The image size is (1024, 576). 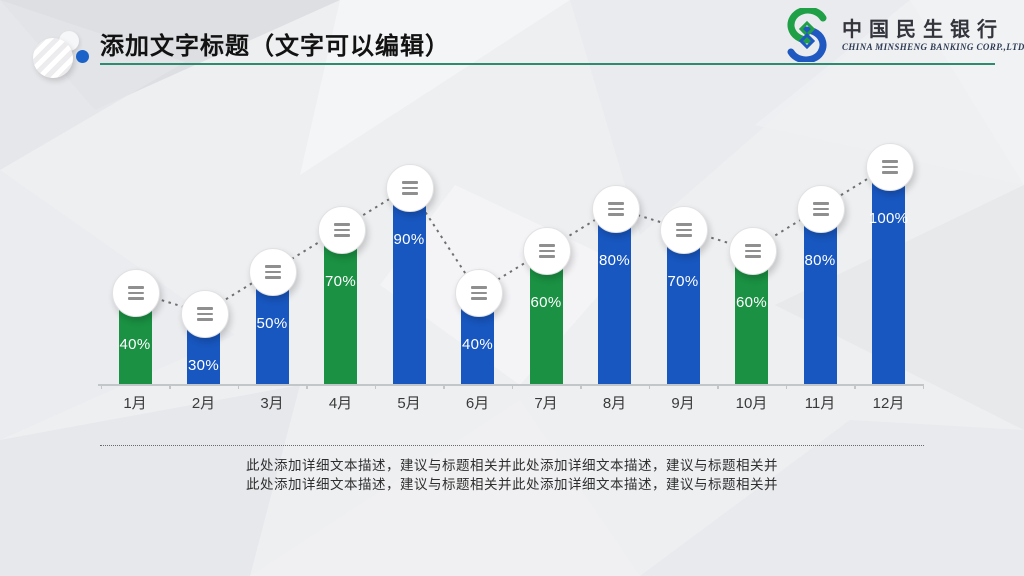 I want to click on chart-bar: 90%, so click(x=409, y=289).